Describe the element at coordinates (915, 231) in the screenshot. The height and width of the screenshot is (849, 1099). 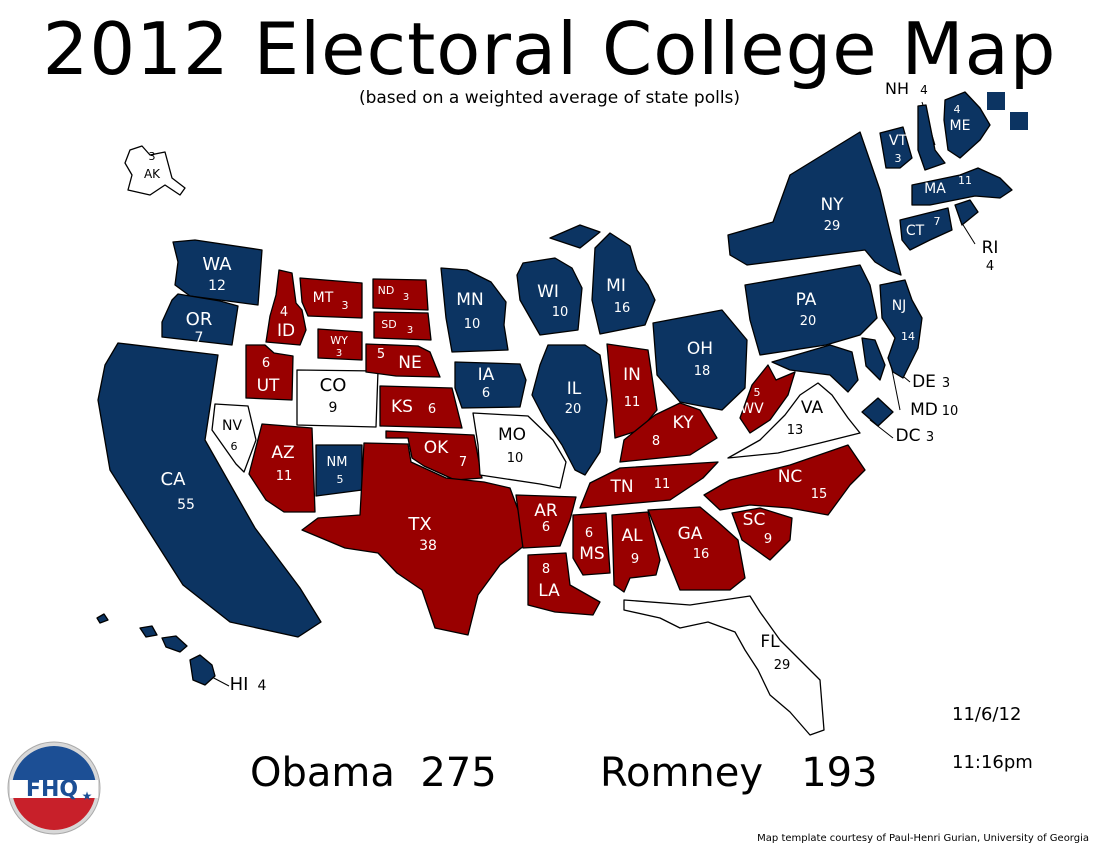
I see `state-label-ct: CT` at that location.